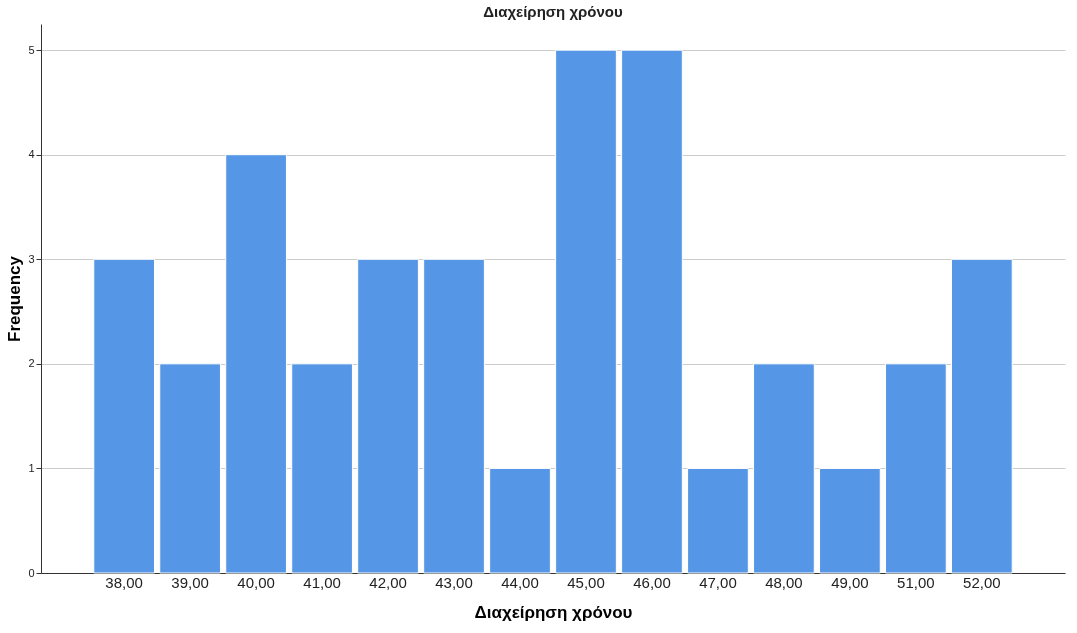  What do you see at coordinates (31, 154) in the screenshot?
I see `y-tick-label: 4` at bounding box center [31, 154].